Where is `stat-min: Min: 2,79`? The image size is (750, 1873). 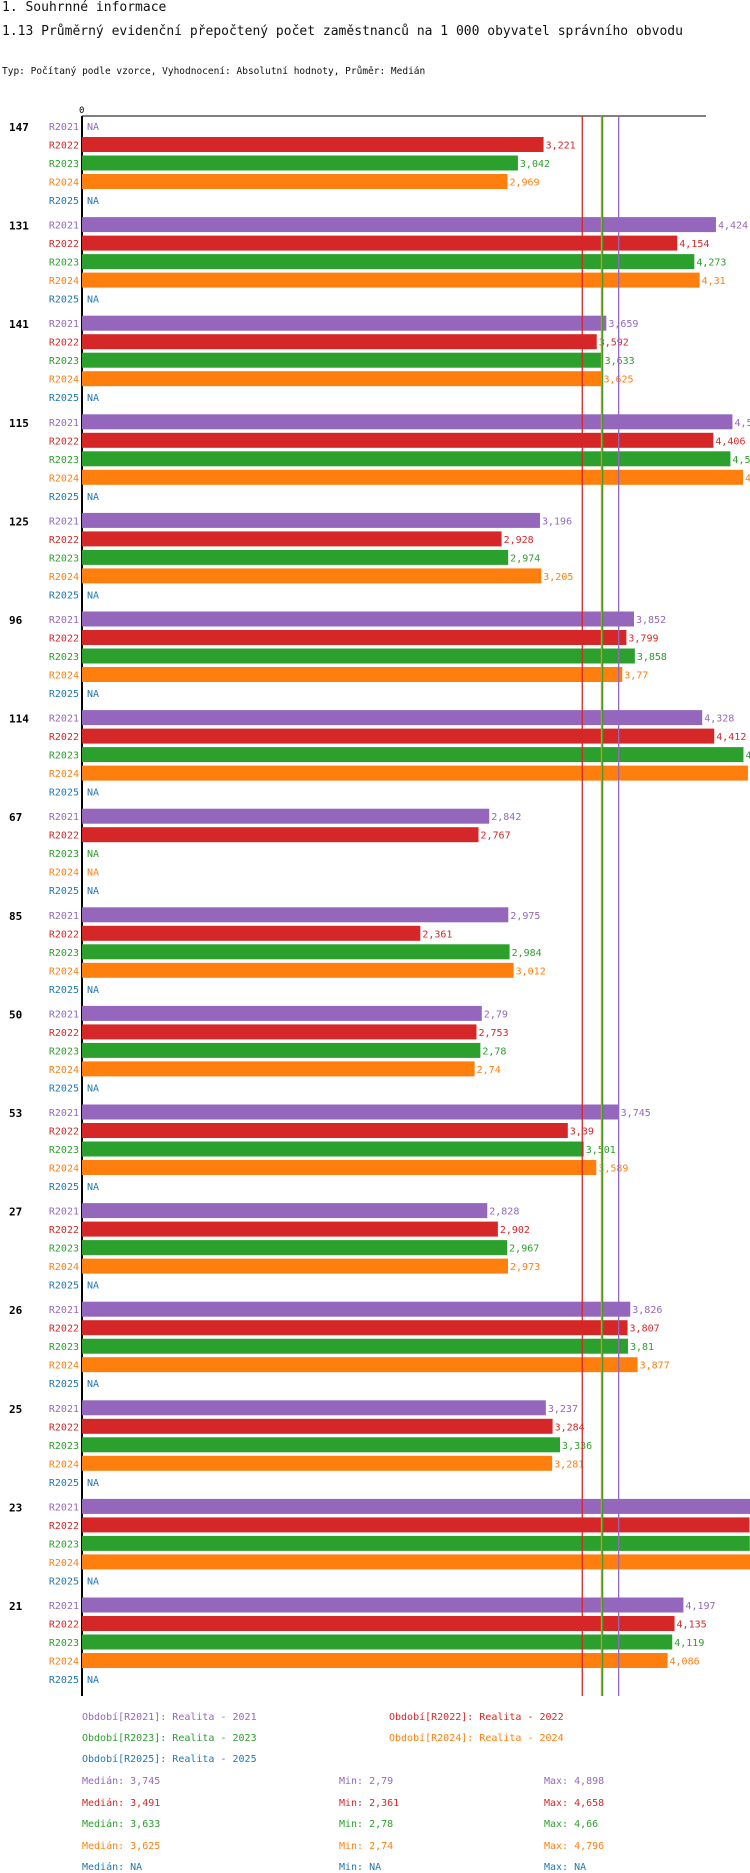 stat-min: Min: 2,79 is located at coordinates (366, 1781).